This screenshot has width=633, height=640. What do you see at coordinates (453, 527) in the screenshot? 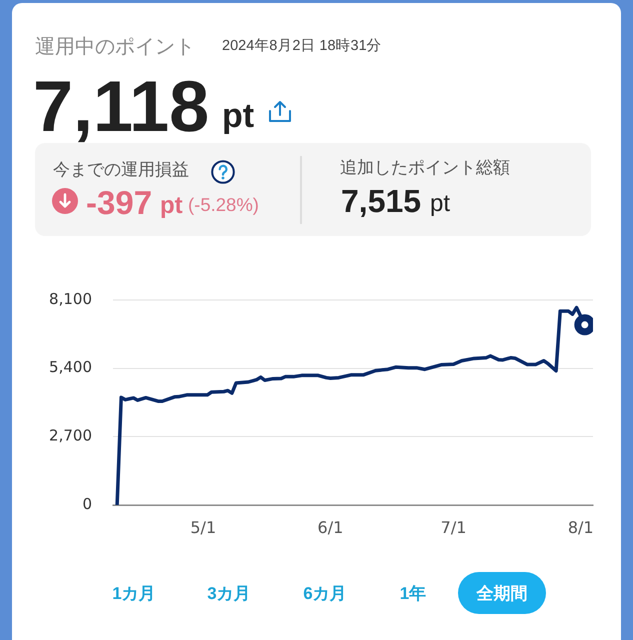
I see `x-tick-label: 7/1` at bounding box center [453, 527].